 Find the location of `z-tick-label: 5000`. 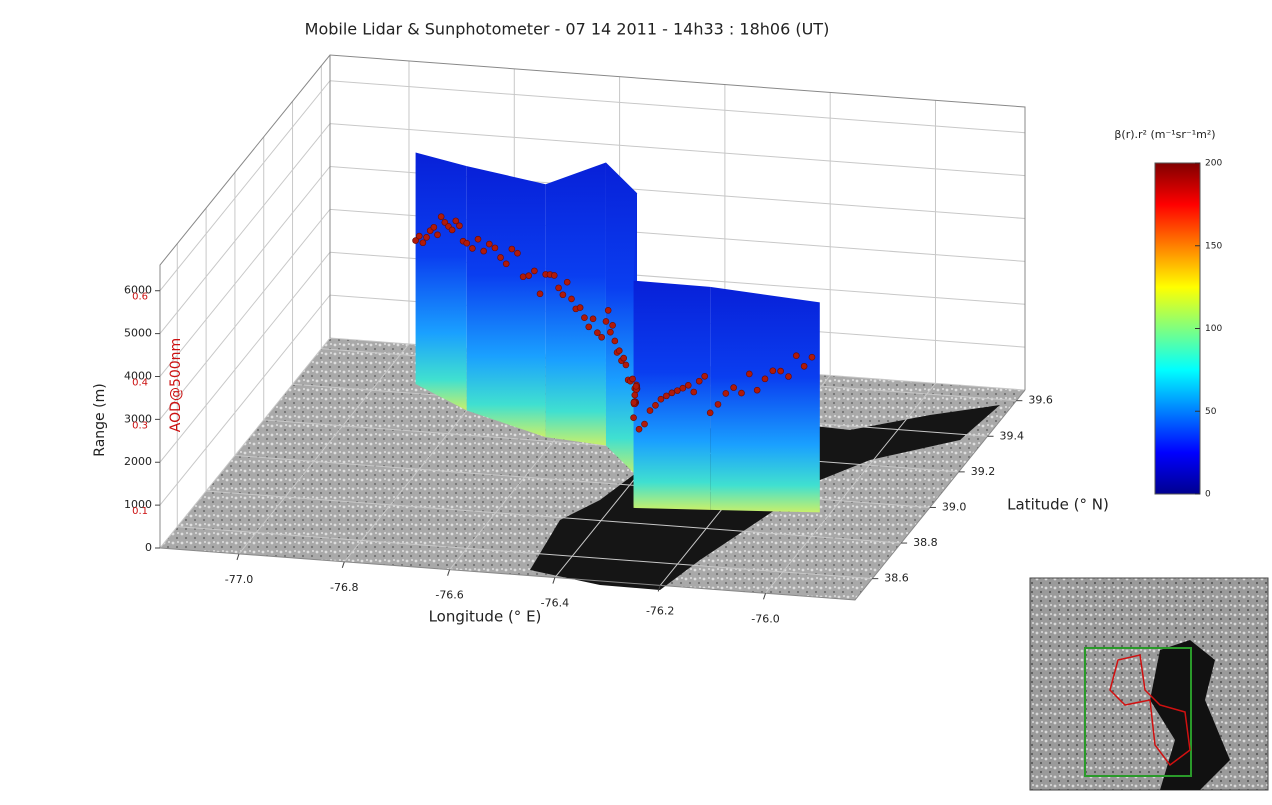

z-tick-label: 5000 is located at coordinates (138, 333).